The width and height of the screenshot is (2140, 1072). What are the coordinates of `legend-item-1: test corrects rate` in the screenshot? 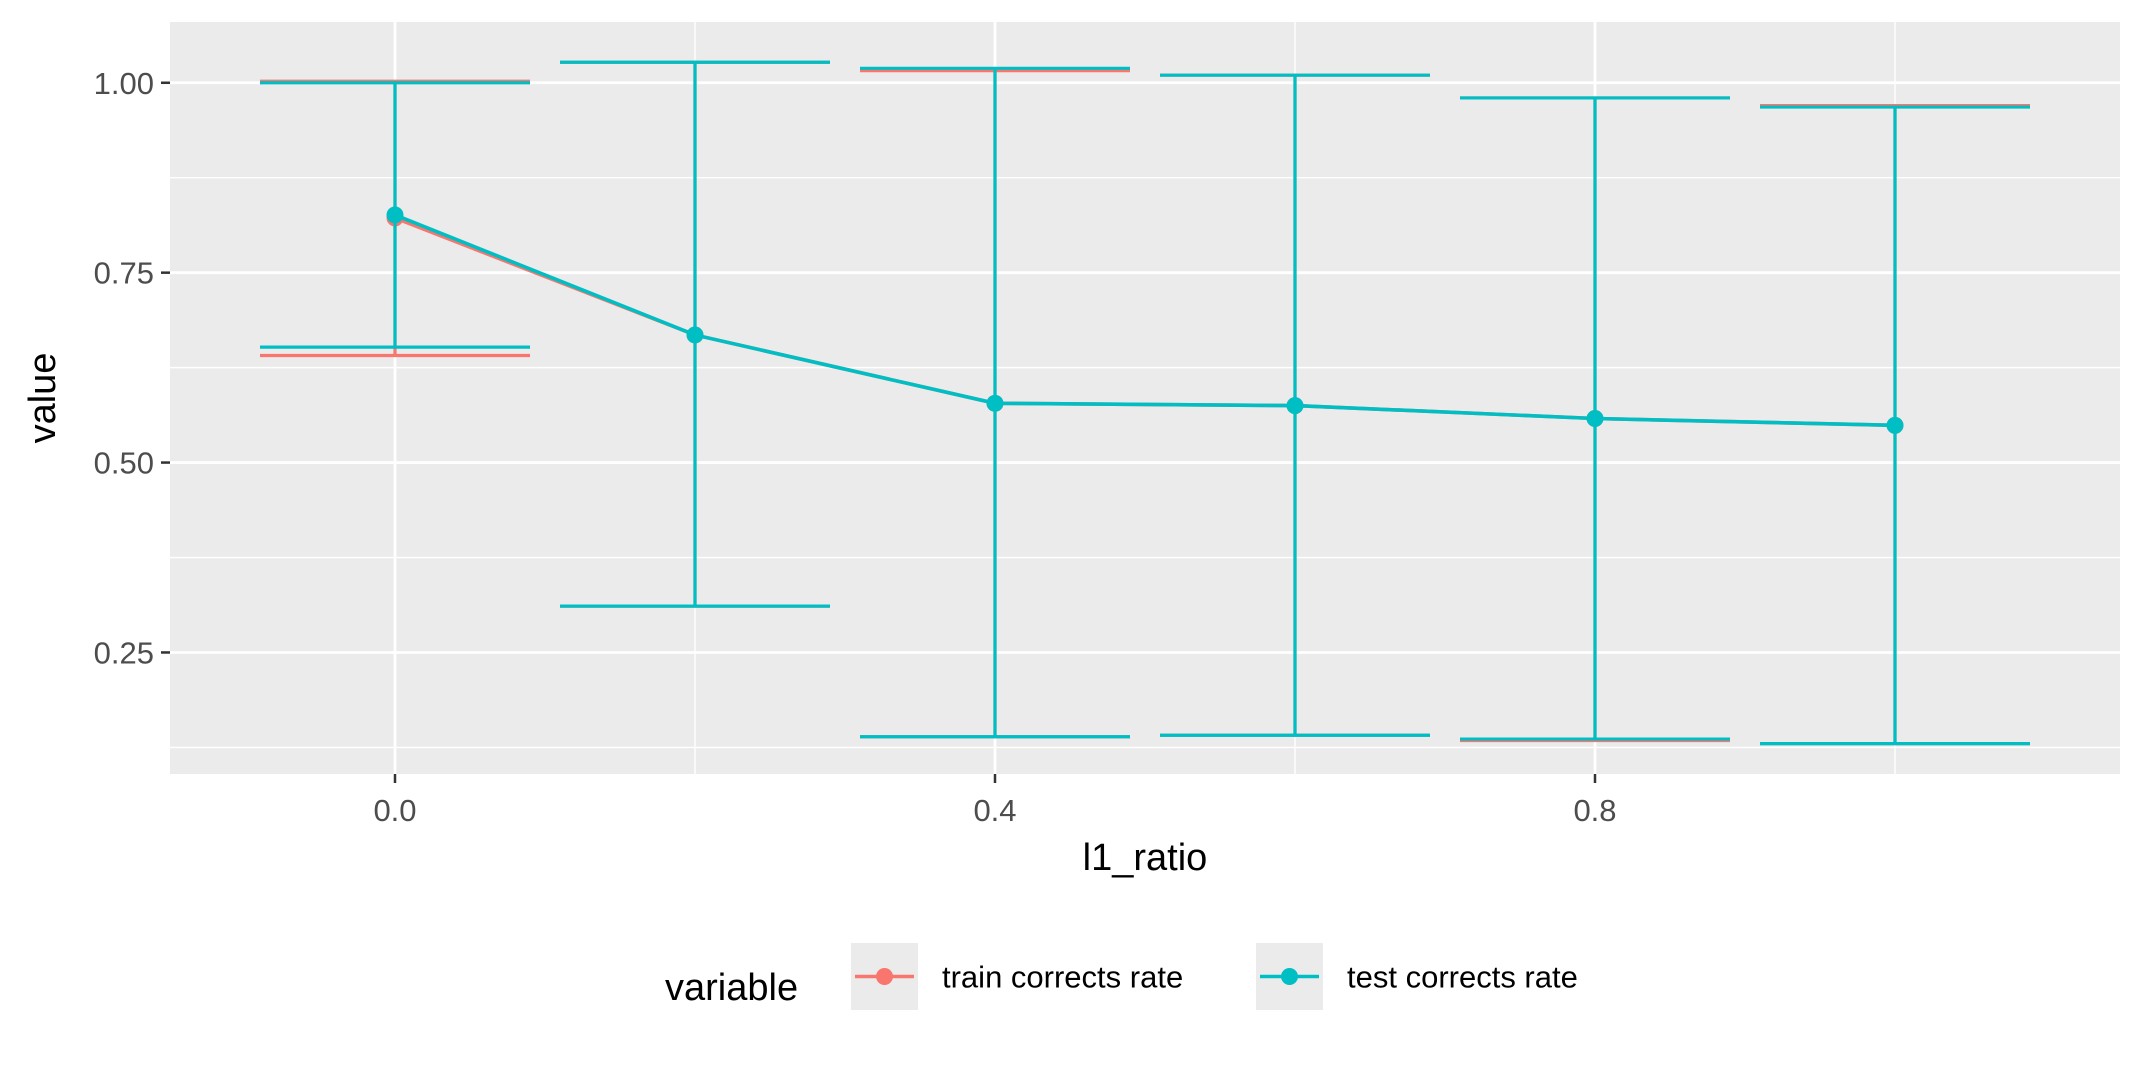 It's located at (1417, 976).